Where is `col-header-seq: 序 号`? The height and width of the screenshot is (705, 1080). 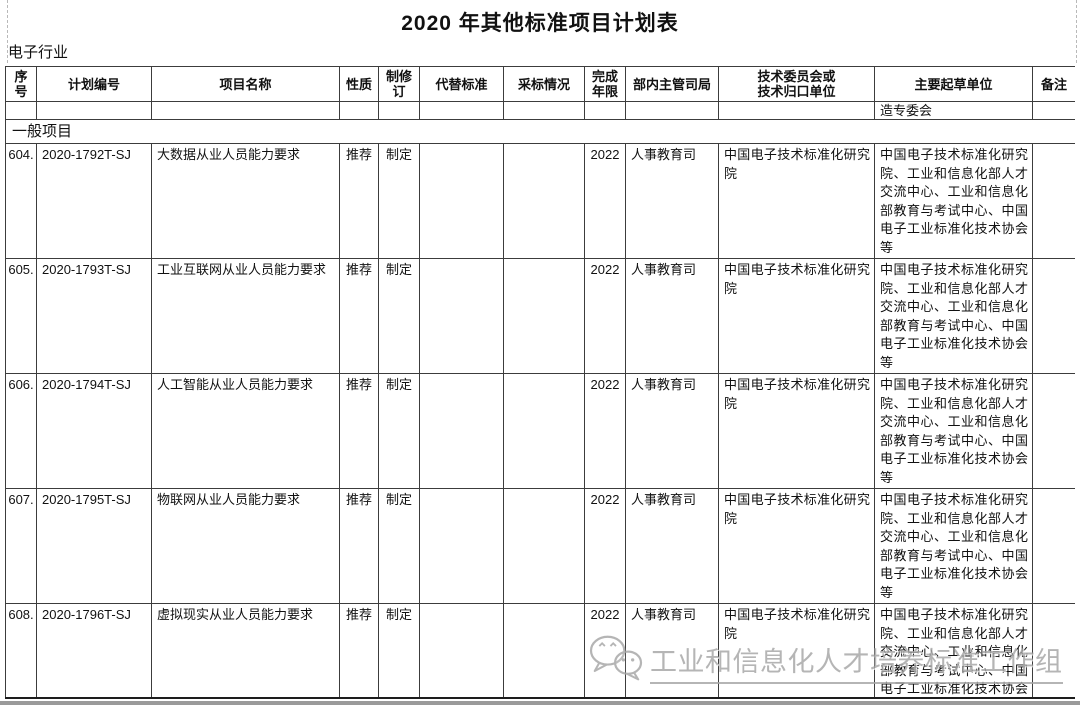 col-header-seq: 序 号 is located at coordinates (21, 84).